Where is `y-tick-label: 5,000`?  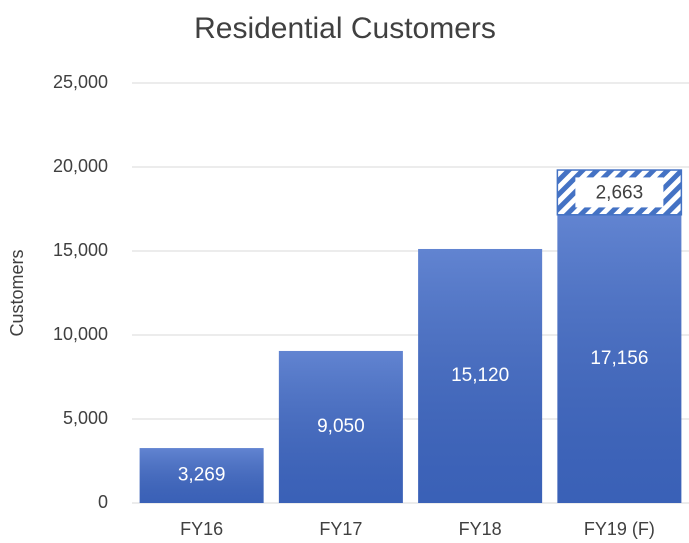
y-tick-label: 5,000 is located at coordinates (85, 418).